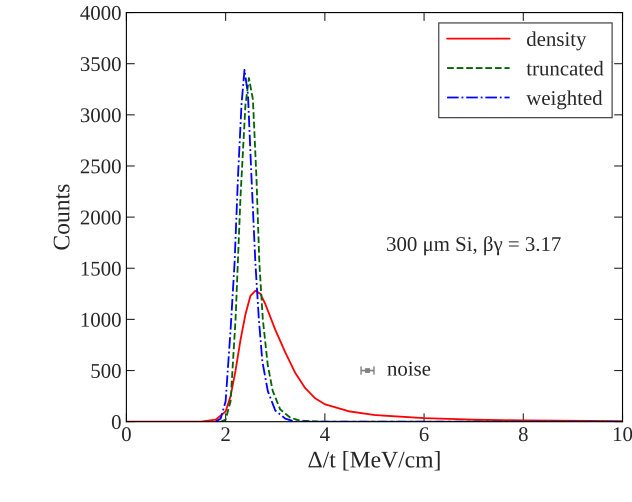  What do you see at coordinates (100, 115) in the screenshot?
I see `y-tick-label: 3000` at bounding box center [100, 115].